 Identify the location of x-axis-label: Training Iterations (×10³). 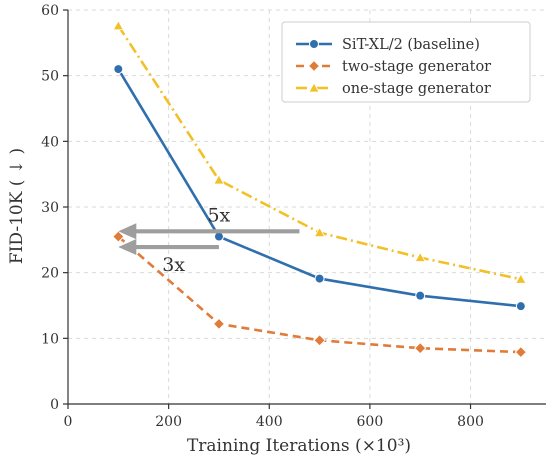
(299, 446).